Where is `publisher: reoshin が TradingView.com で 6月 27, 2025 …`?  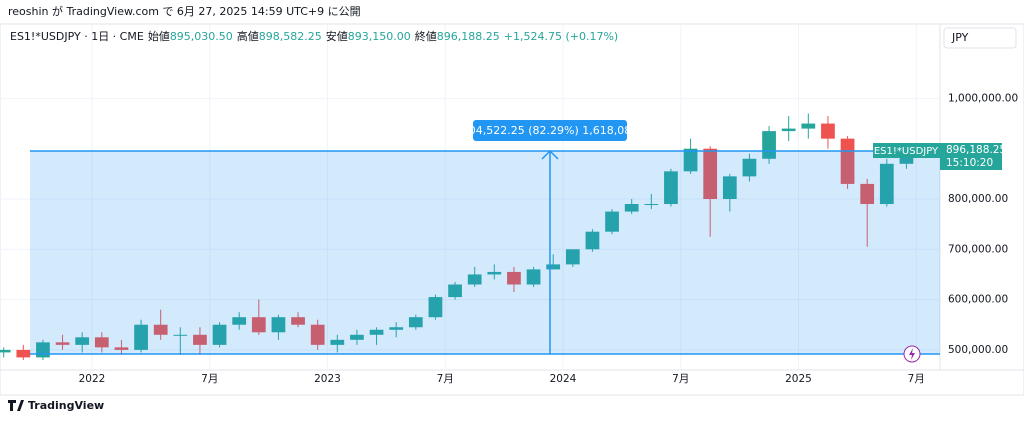 publisher: reoshin が TradingView.com で 6月 27, 2025 … is located at coordinates (184, 11).